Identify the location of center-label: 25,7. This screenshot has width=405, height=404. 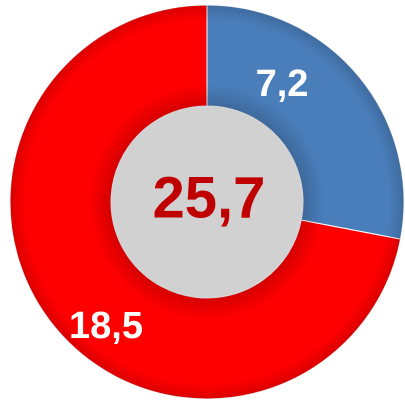
(209, 197).